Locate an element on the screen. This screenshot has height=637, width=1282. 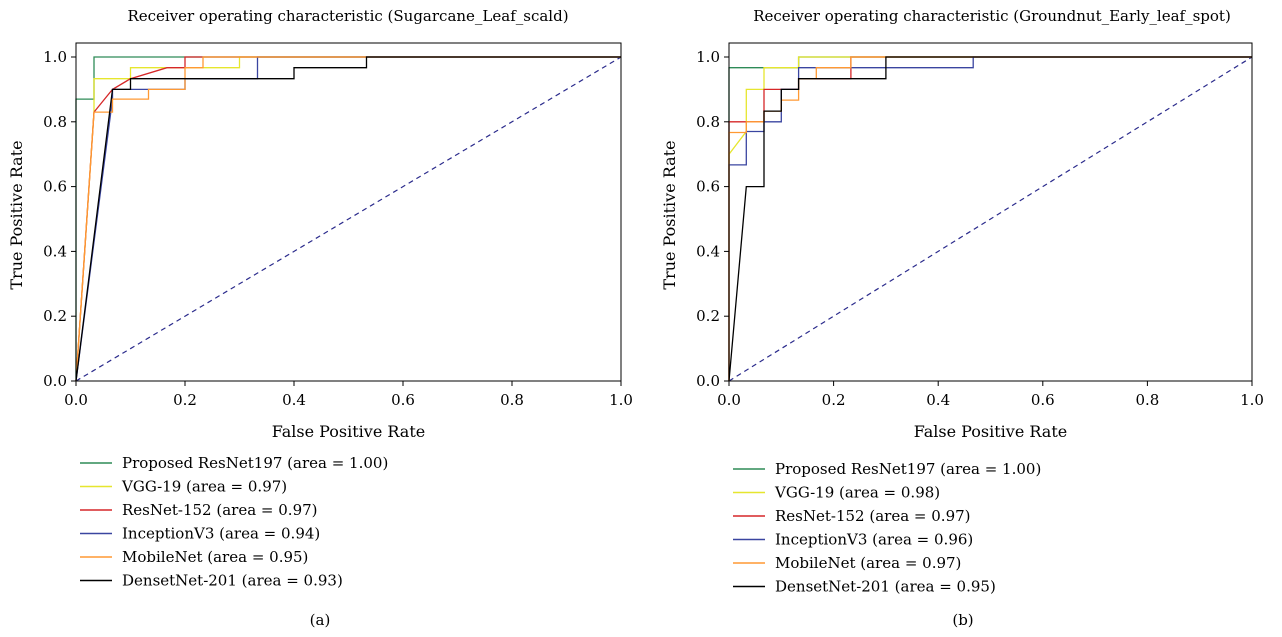
legend-entry: MobileNet (area = 0.97) is located at coordinates (868, 563).